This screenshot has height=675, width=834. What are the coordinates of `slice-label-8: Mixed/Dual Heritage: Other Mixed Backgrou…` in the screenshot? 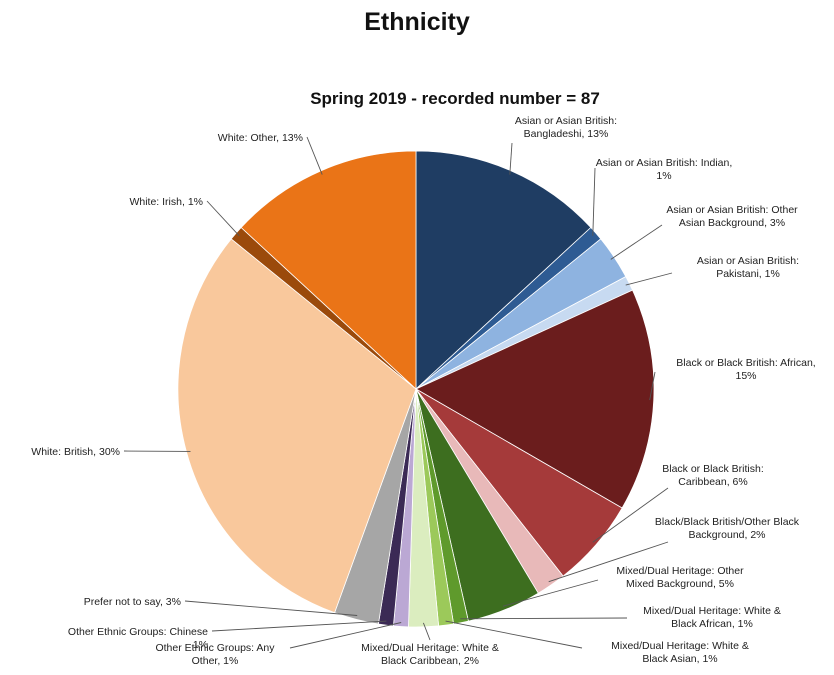 It's located at (680, 577).